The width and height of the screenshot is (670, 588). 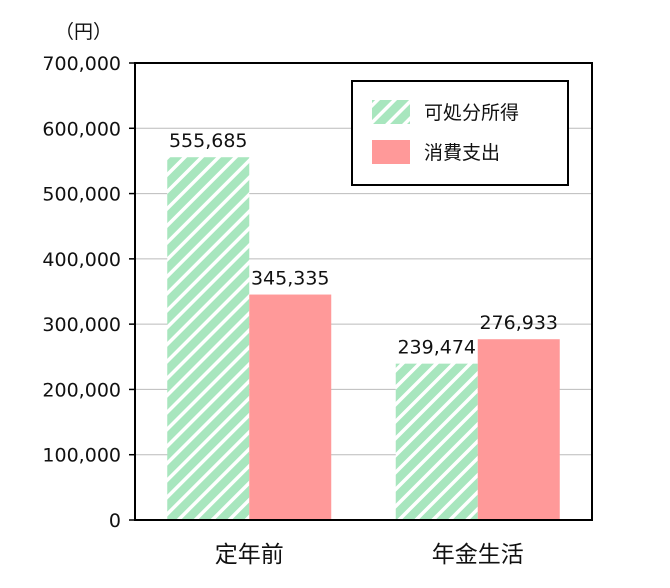 I want to click on legend-box, so click(x=460, y=133).